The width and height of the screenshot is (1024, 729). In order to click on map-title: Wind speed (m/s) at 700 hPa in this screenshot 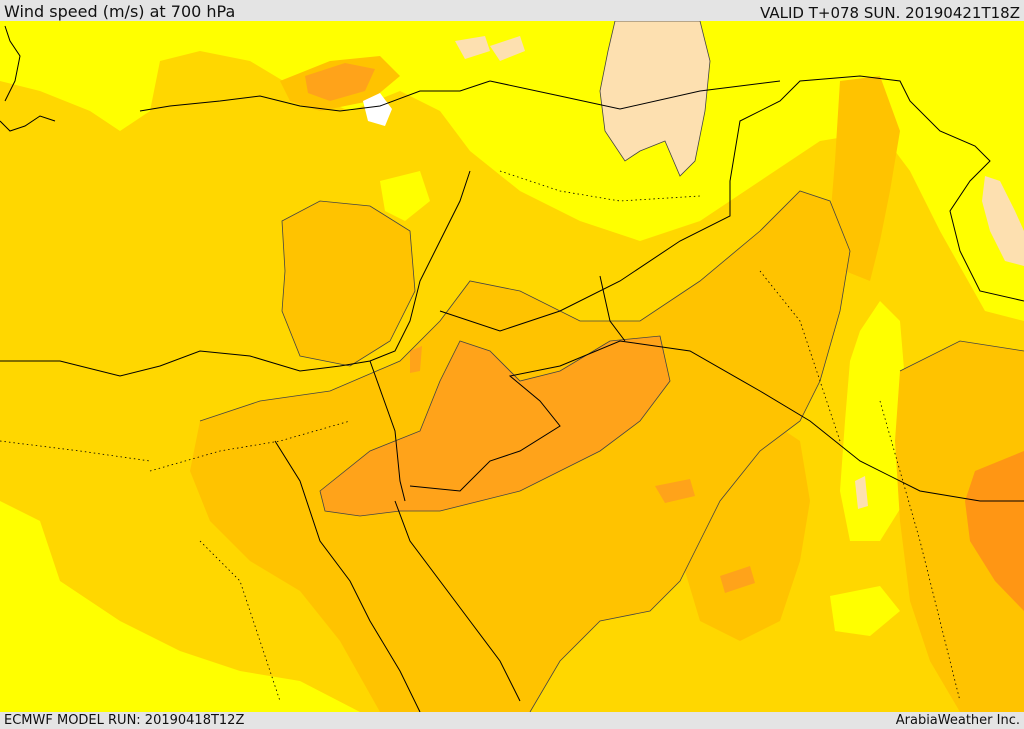, I will do `click(120, 11)`.